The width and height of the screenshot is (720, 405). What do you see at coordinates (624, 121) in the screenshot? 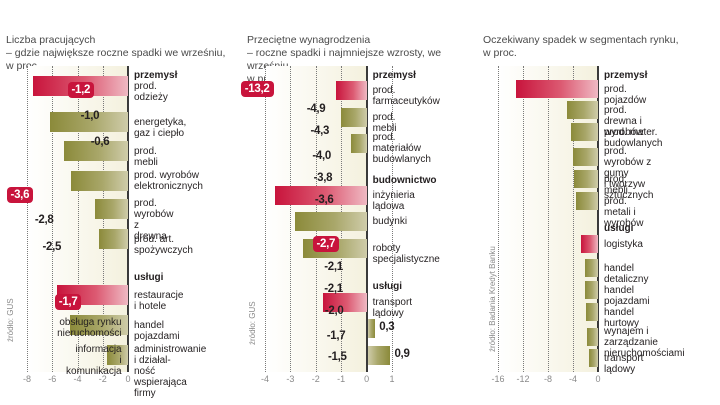
I see `category-label: prod. drewna i wyrobów` at bounding box center [624, 121].